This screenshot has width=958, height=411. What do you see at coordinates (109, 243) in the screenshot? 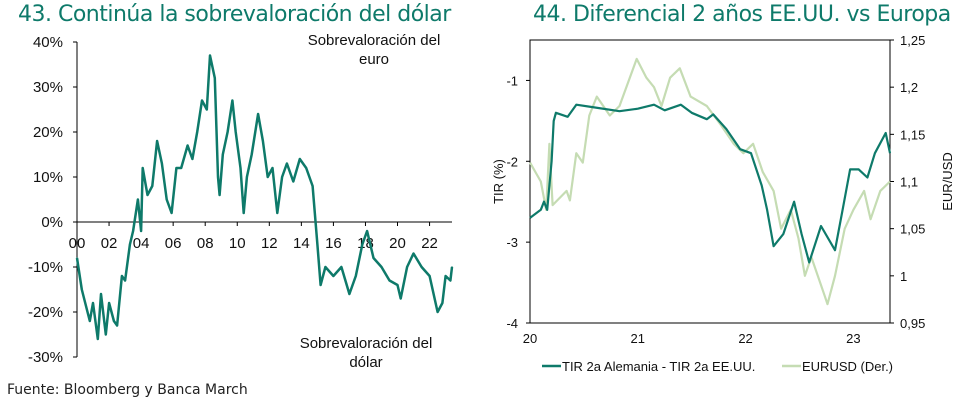
I see `x-tick-label: 02` at bounding box center [109, 243].